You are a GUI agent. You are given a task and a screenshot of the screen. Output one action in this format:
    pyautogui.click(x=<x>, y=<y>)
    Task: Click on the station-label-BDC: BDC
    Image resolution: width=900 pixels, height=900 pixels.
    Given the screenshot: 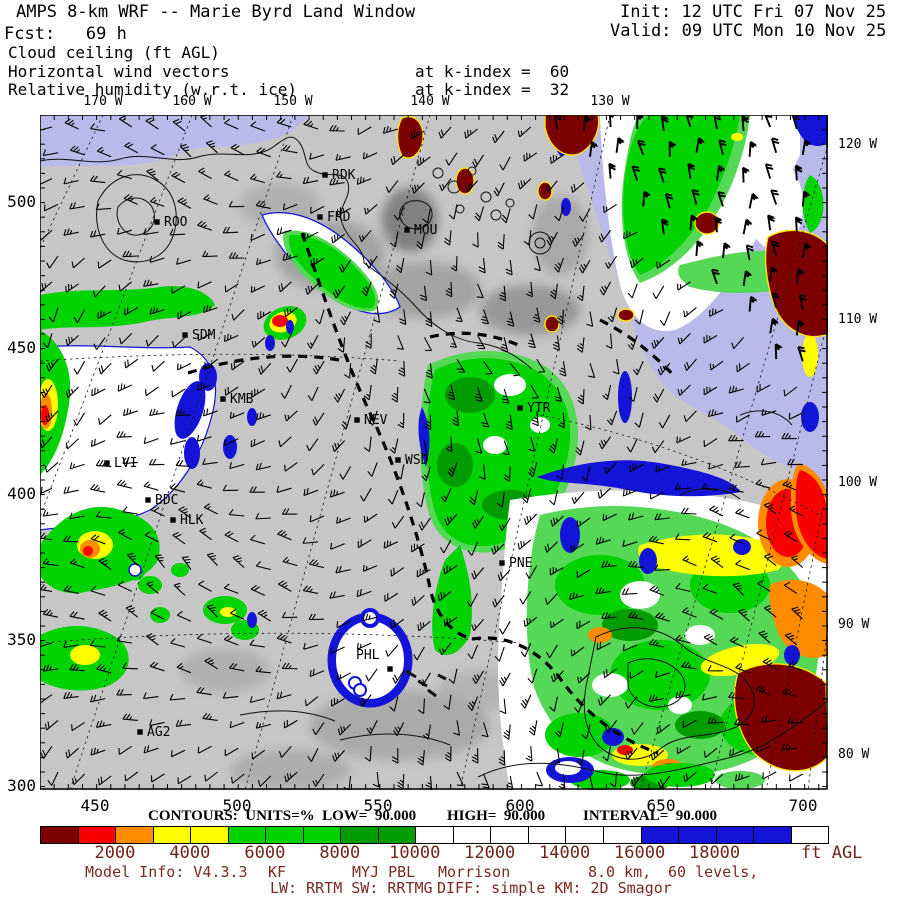 What is the action you would take?
    pyautogui.click(x=166, y=500)
    